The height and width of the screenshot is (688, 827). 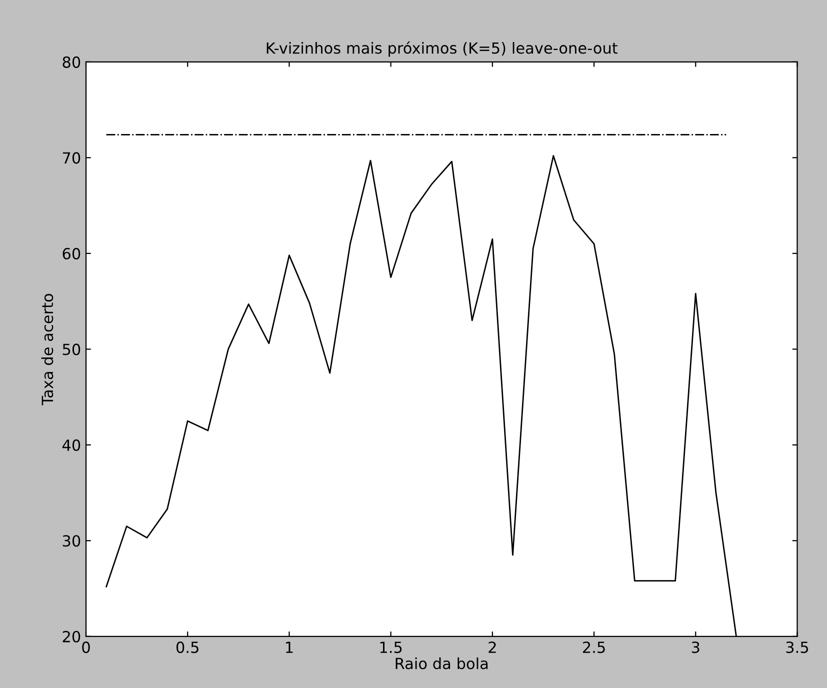 What do you see at coordinates (71, 158) in the screenshot?
I see `y-tick-label: 70` at bounding box center [71, 158].